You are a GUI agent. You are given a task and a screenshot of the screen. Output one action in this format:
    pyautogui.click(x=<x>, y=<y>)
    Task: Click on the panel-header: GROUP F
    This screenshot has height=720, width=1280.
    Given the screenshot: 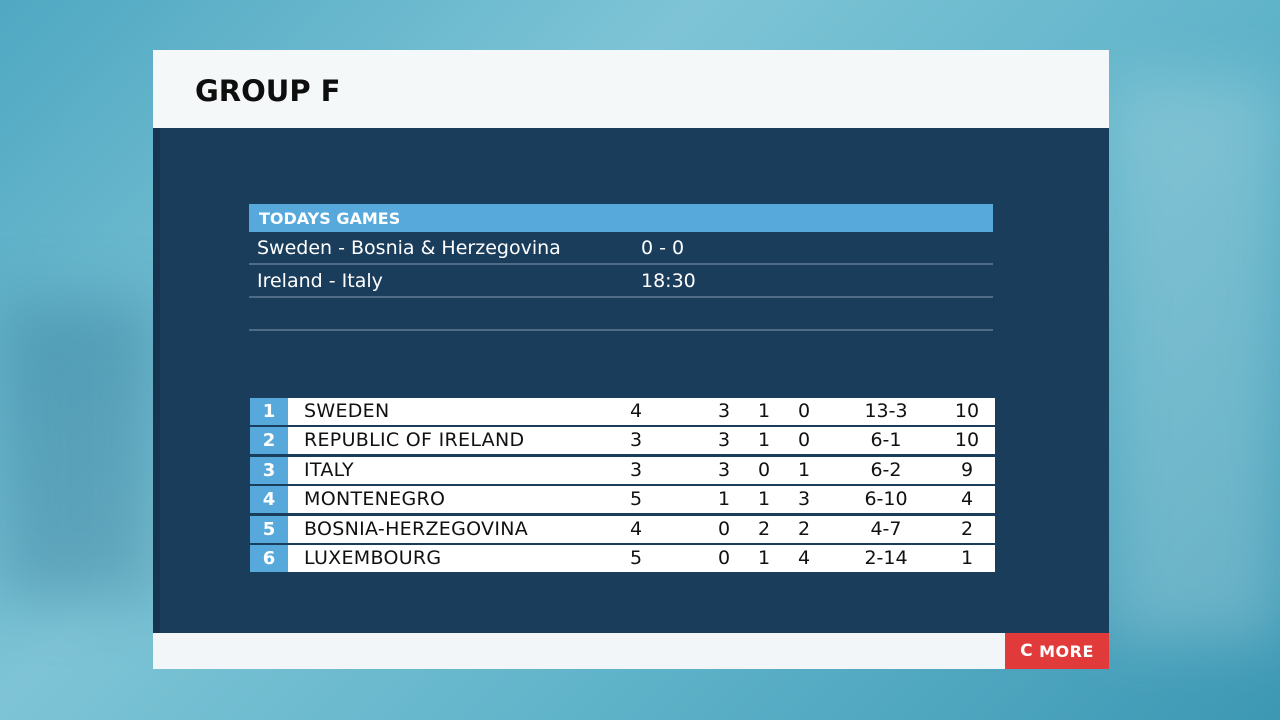 What is the action you would take?
    pyautogui.click(x=631, y=89)
    